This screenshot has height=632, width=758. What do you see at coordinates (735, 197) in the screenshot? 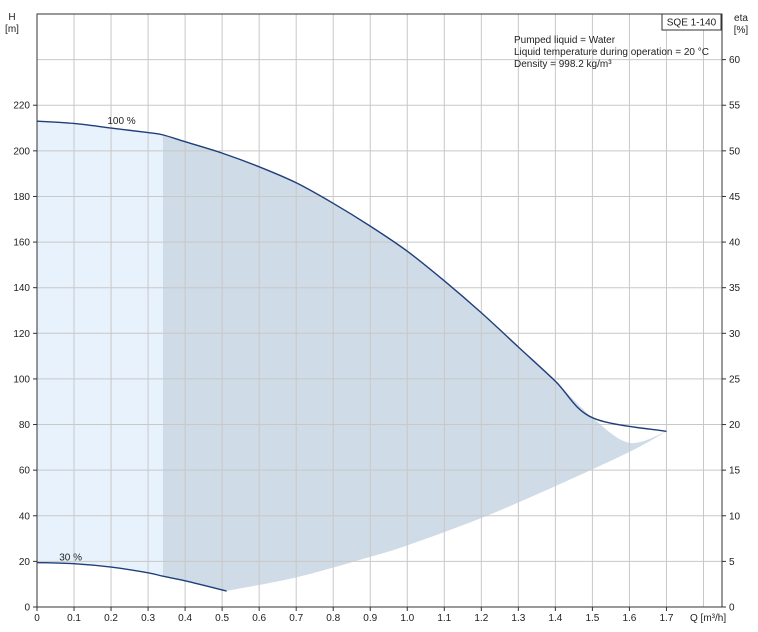
I see `y-right-tick-label: 45` at bounding box center [735, 197].